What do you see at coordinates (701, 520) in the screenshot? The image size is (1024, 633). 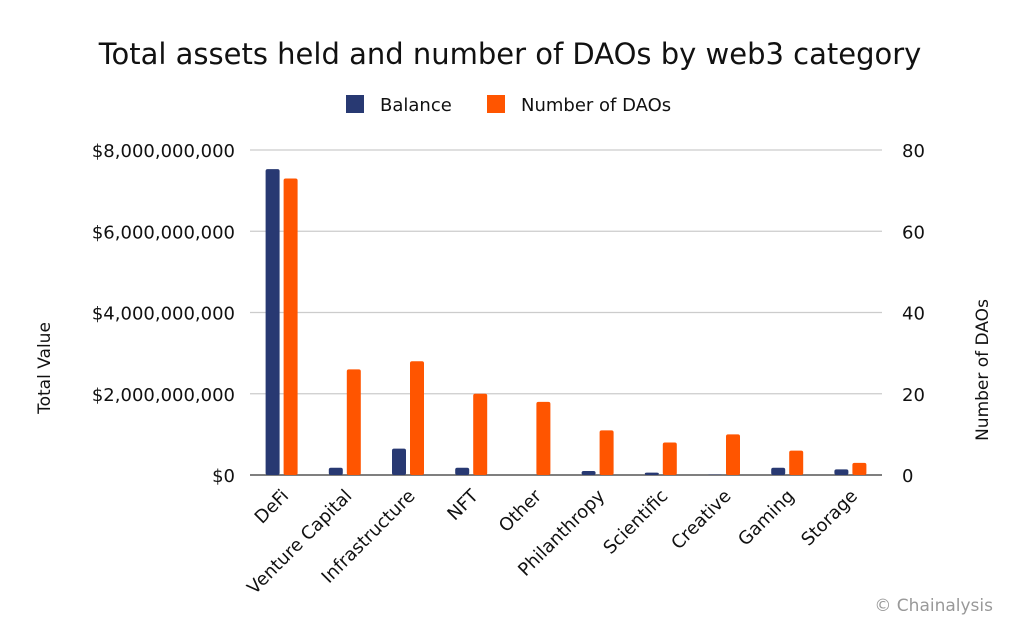 I see `x-tick-label: Creative` at bounding box center [701, 520].